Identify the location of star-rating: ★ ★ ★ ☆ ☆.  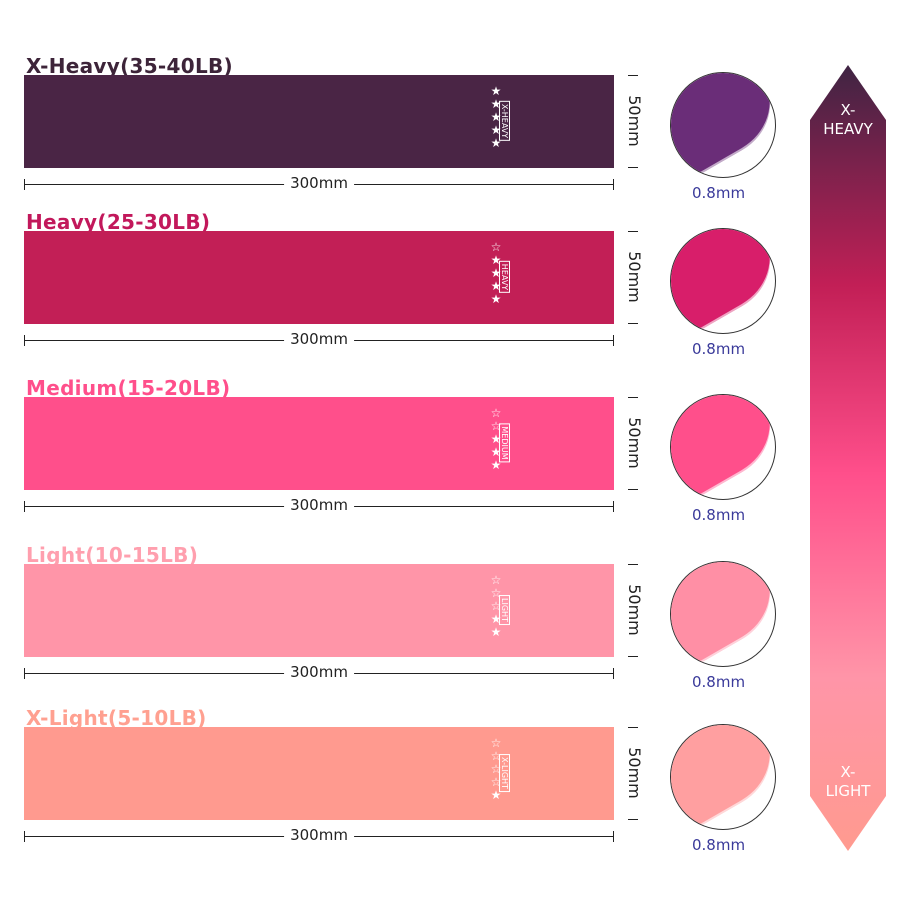
(496, 439).